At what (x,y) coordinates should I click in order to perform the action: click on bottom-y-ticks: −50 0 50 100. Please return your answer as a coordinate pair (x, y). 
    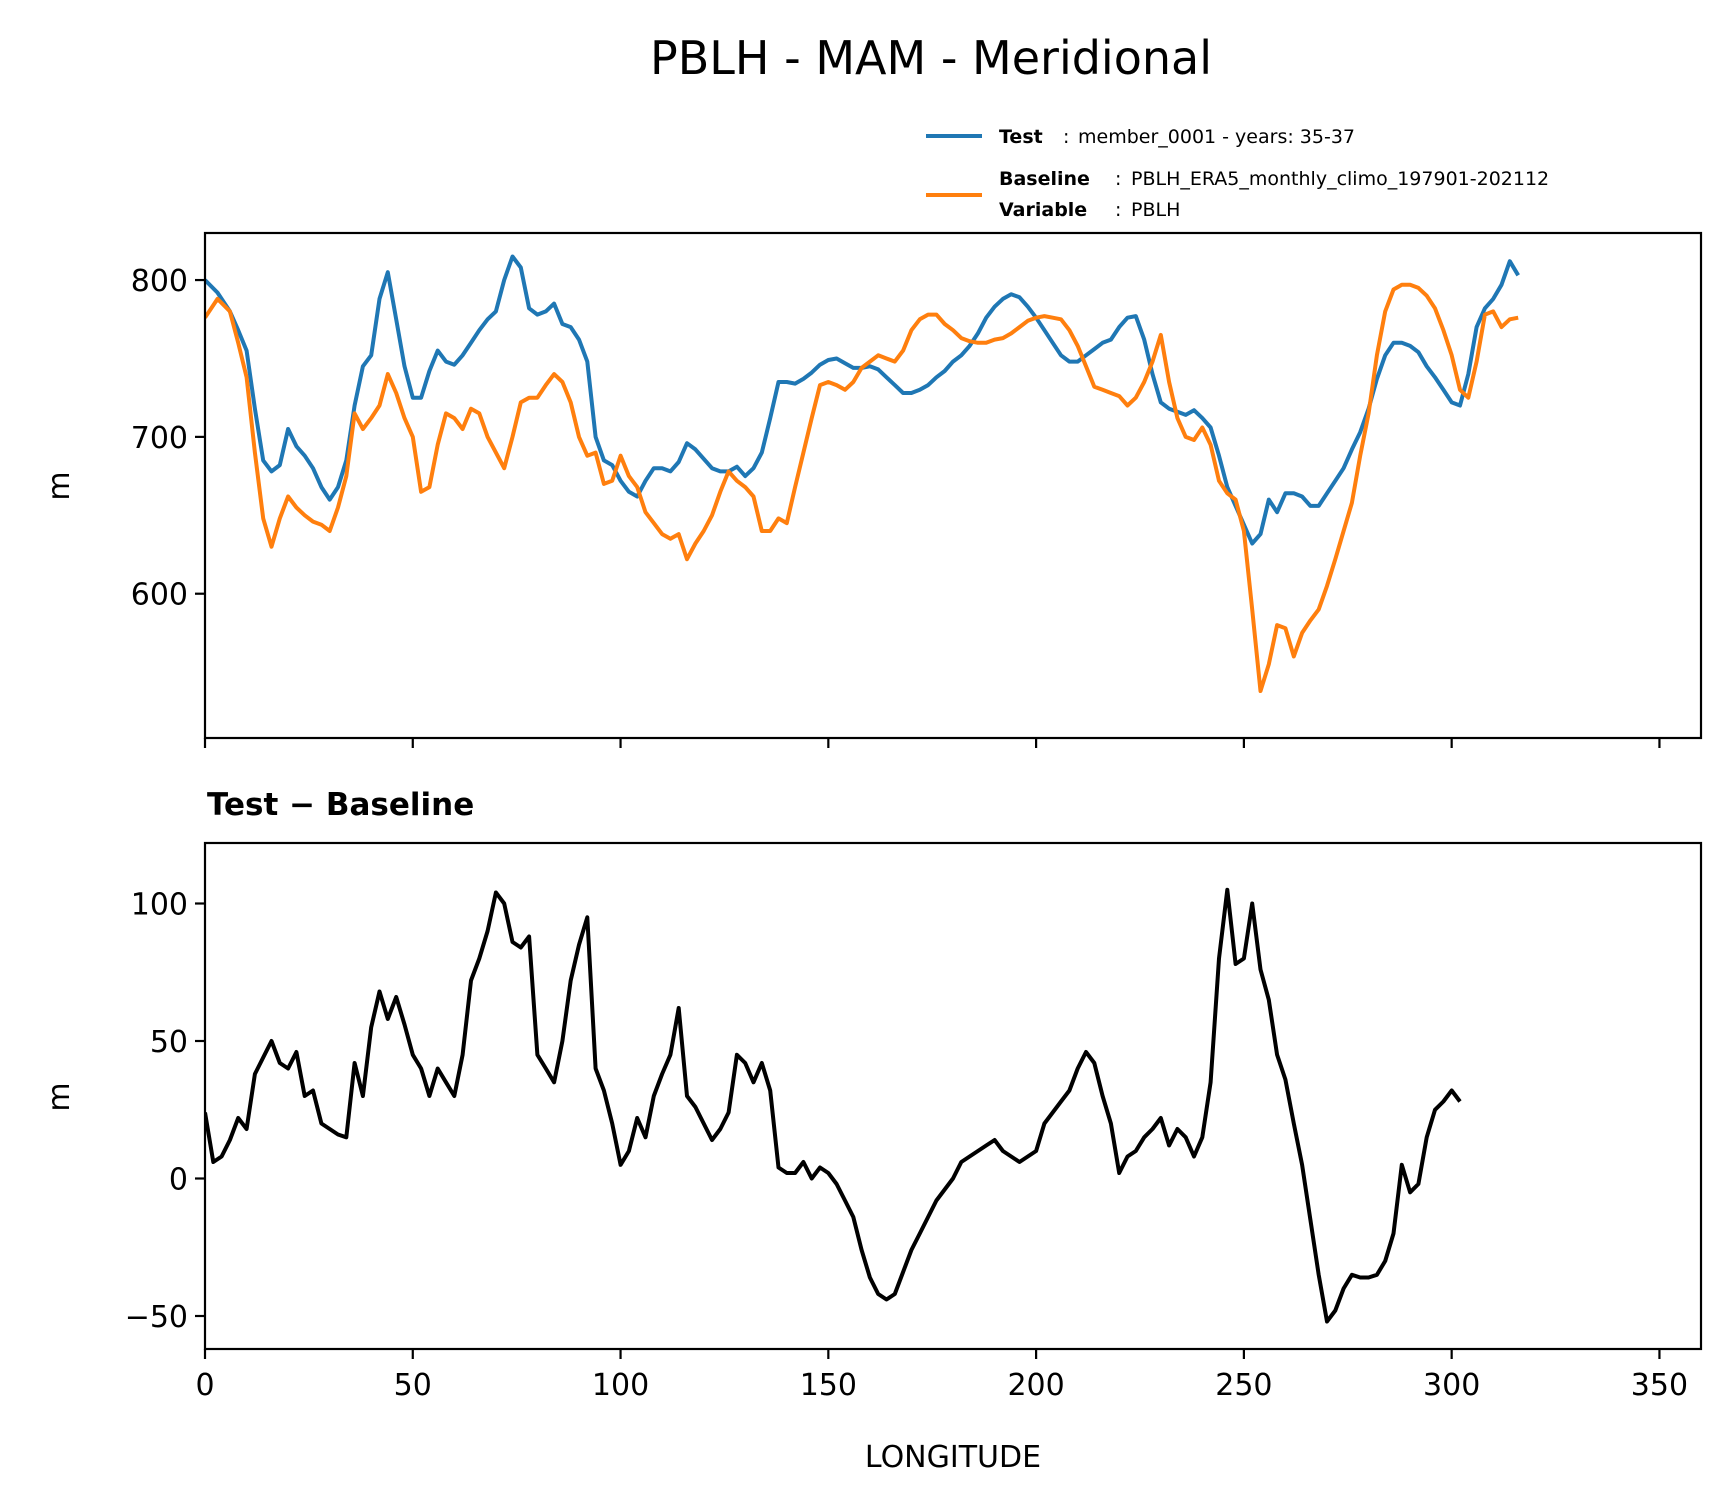
    Looking at the image, I should click on (165, 1111).